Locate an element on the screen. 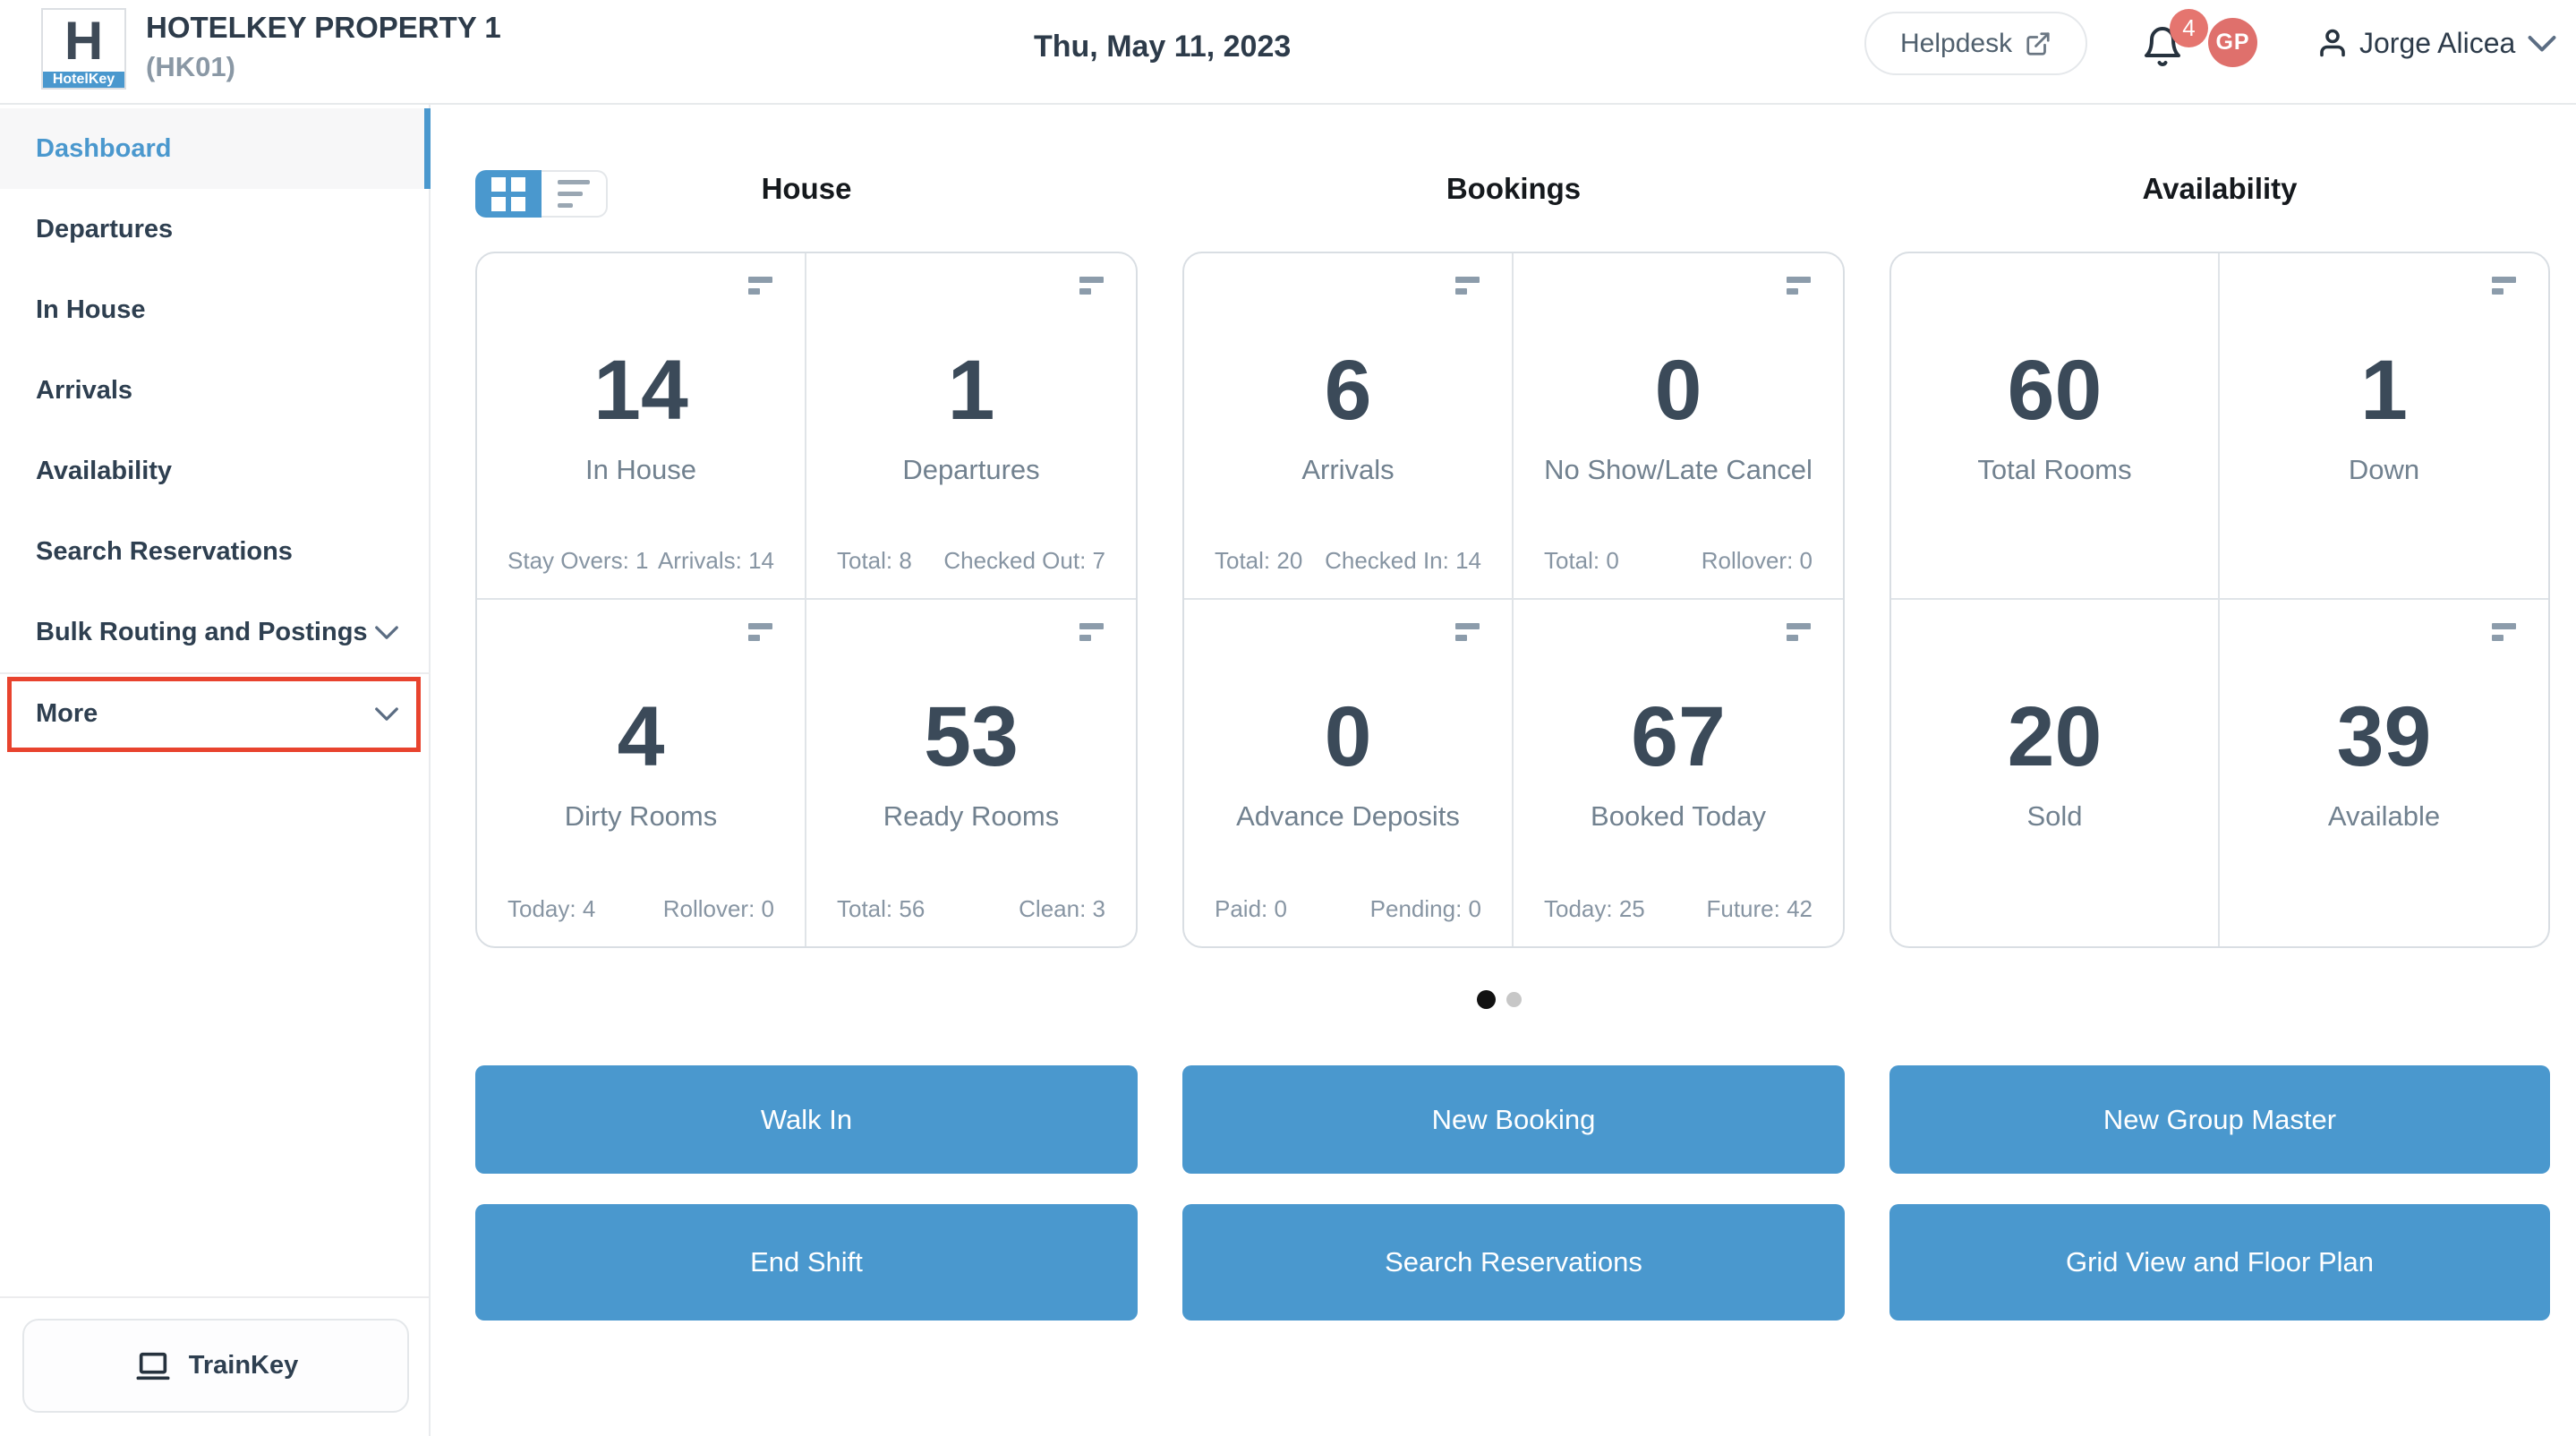 The image size is (2576, 1436). sidebar-item-label: Departures is located at coordinates (105, 229).